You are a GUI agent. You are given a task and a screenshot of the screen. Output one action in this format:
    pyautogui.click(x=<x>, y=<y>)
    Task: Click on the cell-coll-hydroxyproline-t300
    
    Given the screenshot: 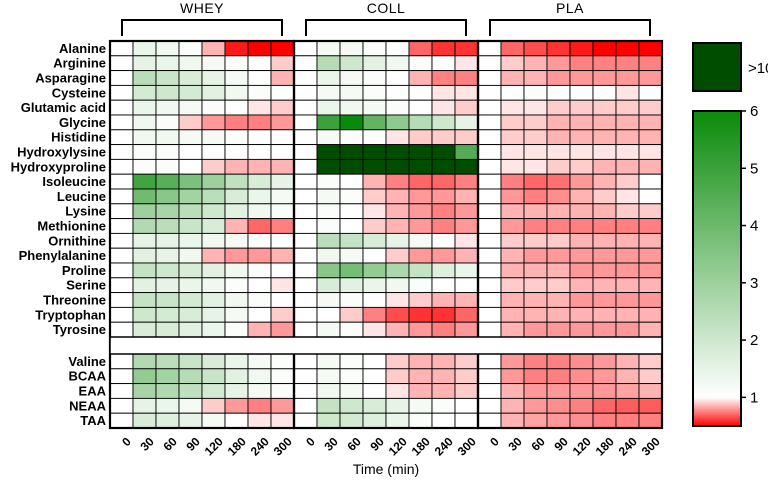 What is the action you would take?
    pyautogui.click(x=466, y=166)
    